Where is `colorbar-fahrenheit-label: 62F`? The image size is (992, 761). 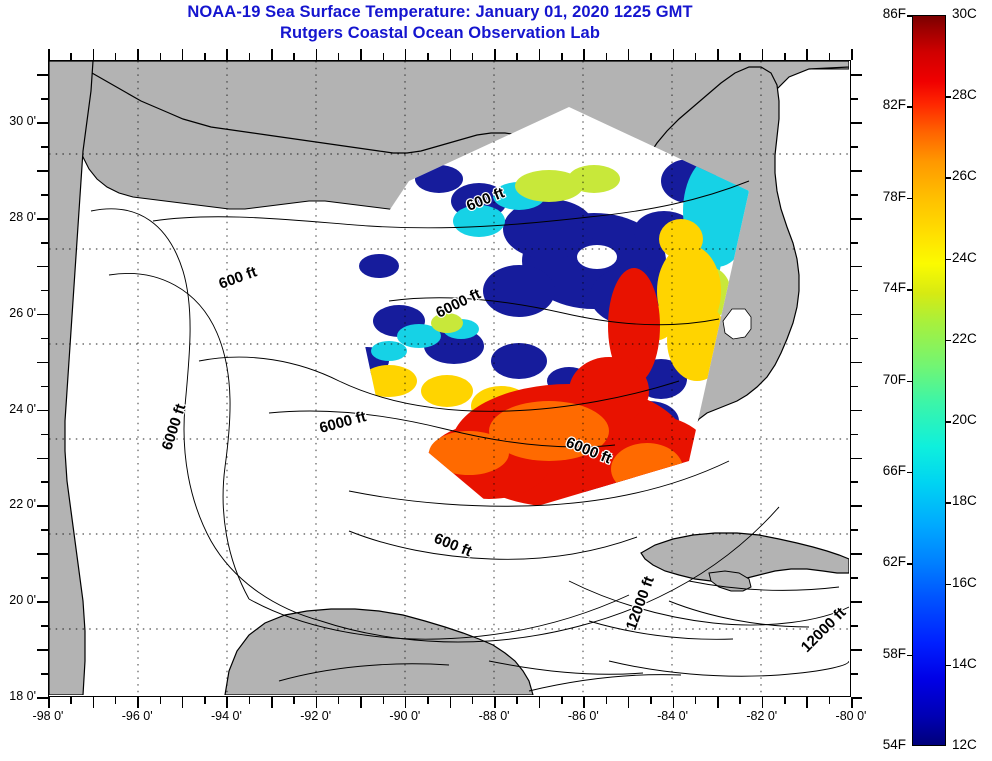
colorbar-fahrenheit-label: 62F is located at coordinates (894, 562).